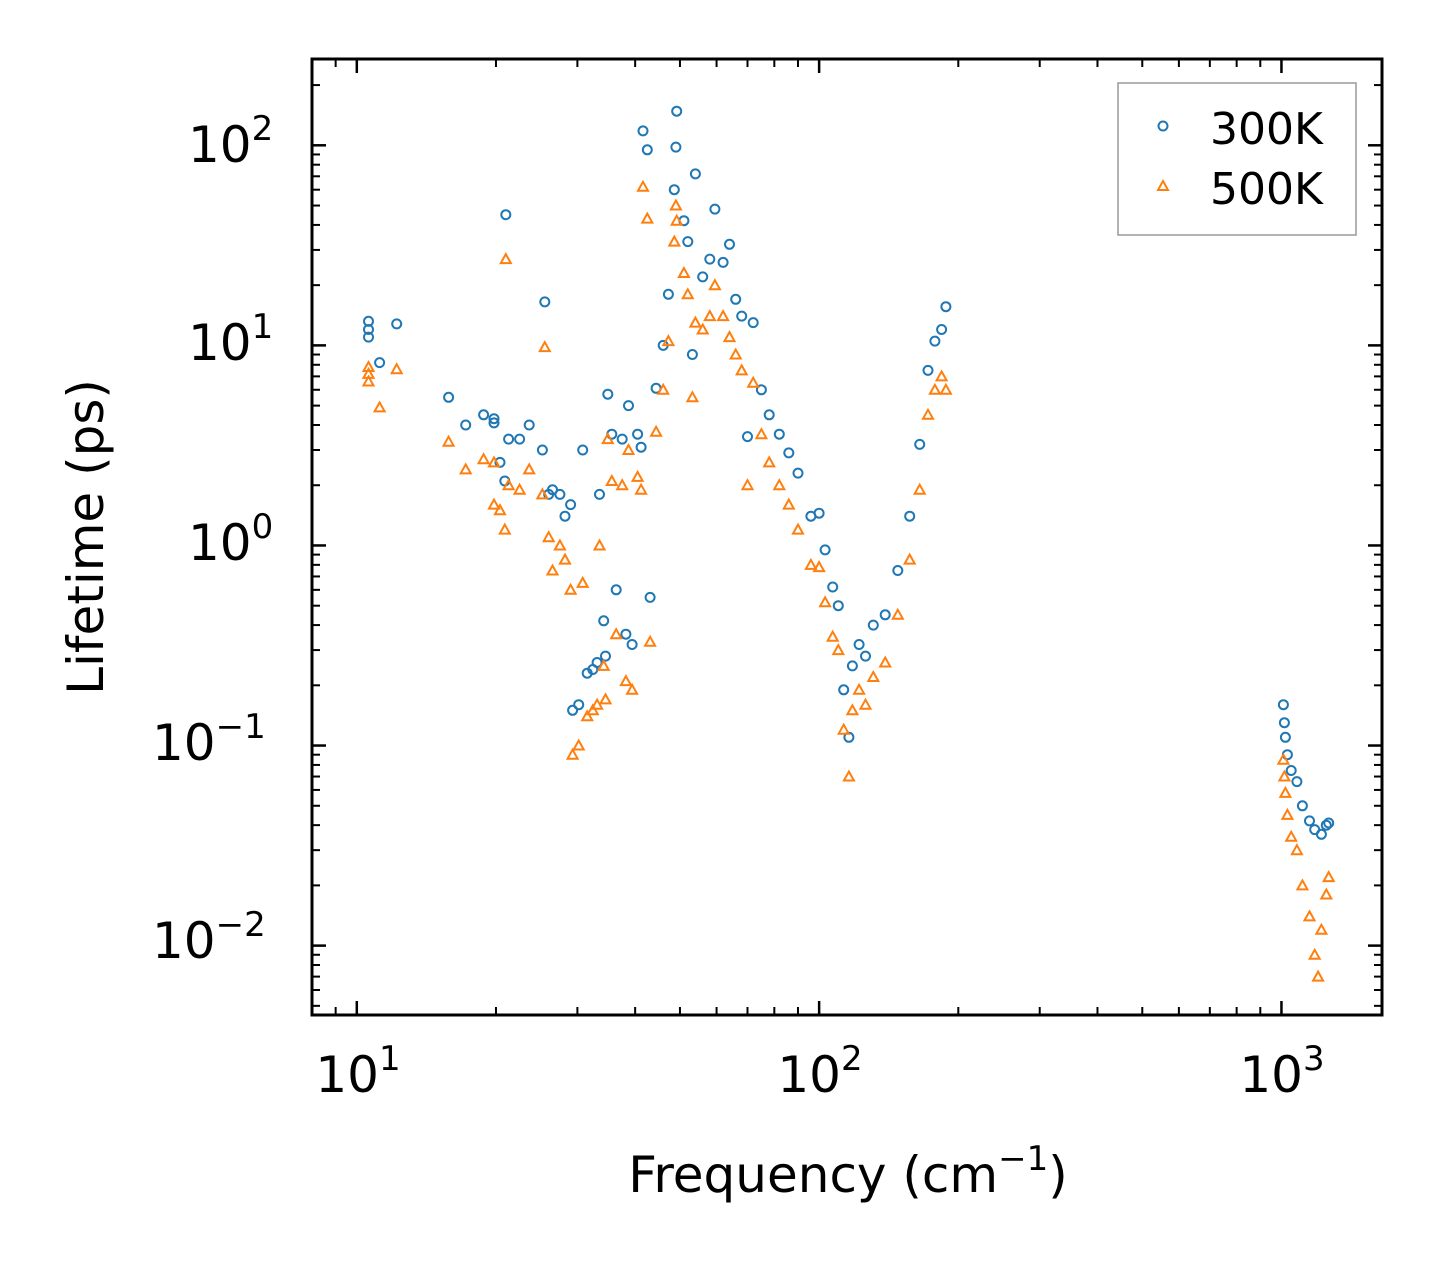  Describe the element at coordinates (1267, 129) in the screenshot. I see `legend-label-300k: 300K` at that location.